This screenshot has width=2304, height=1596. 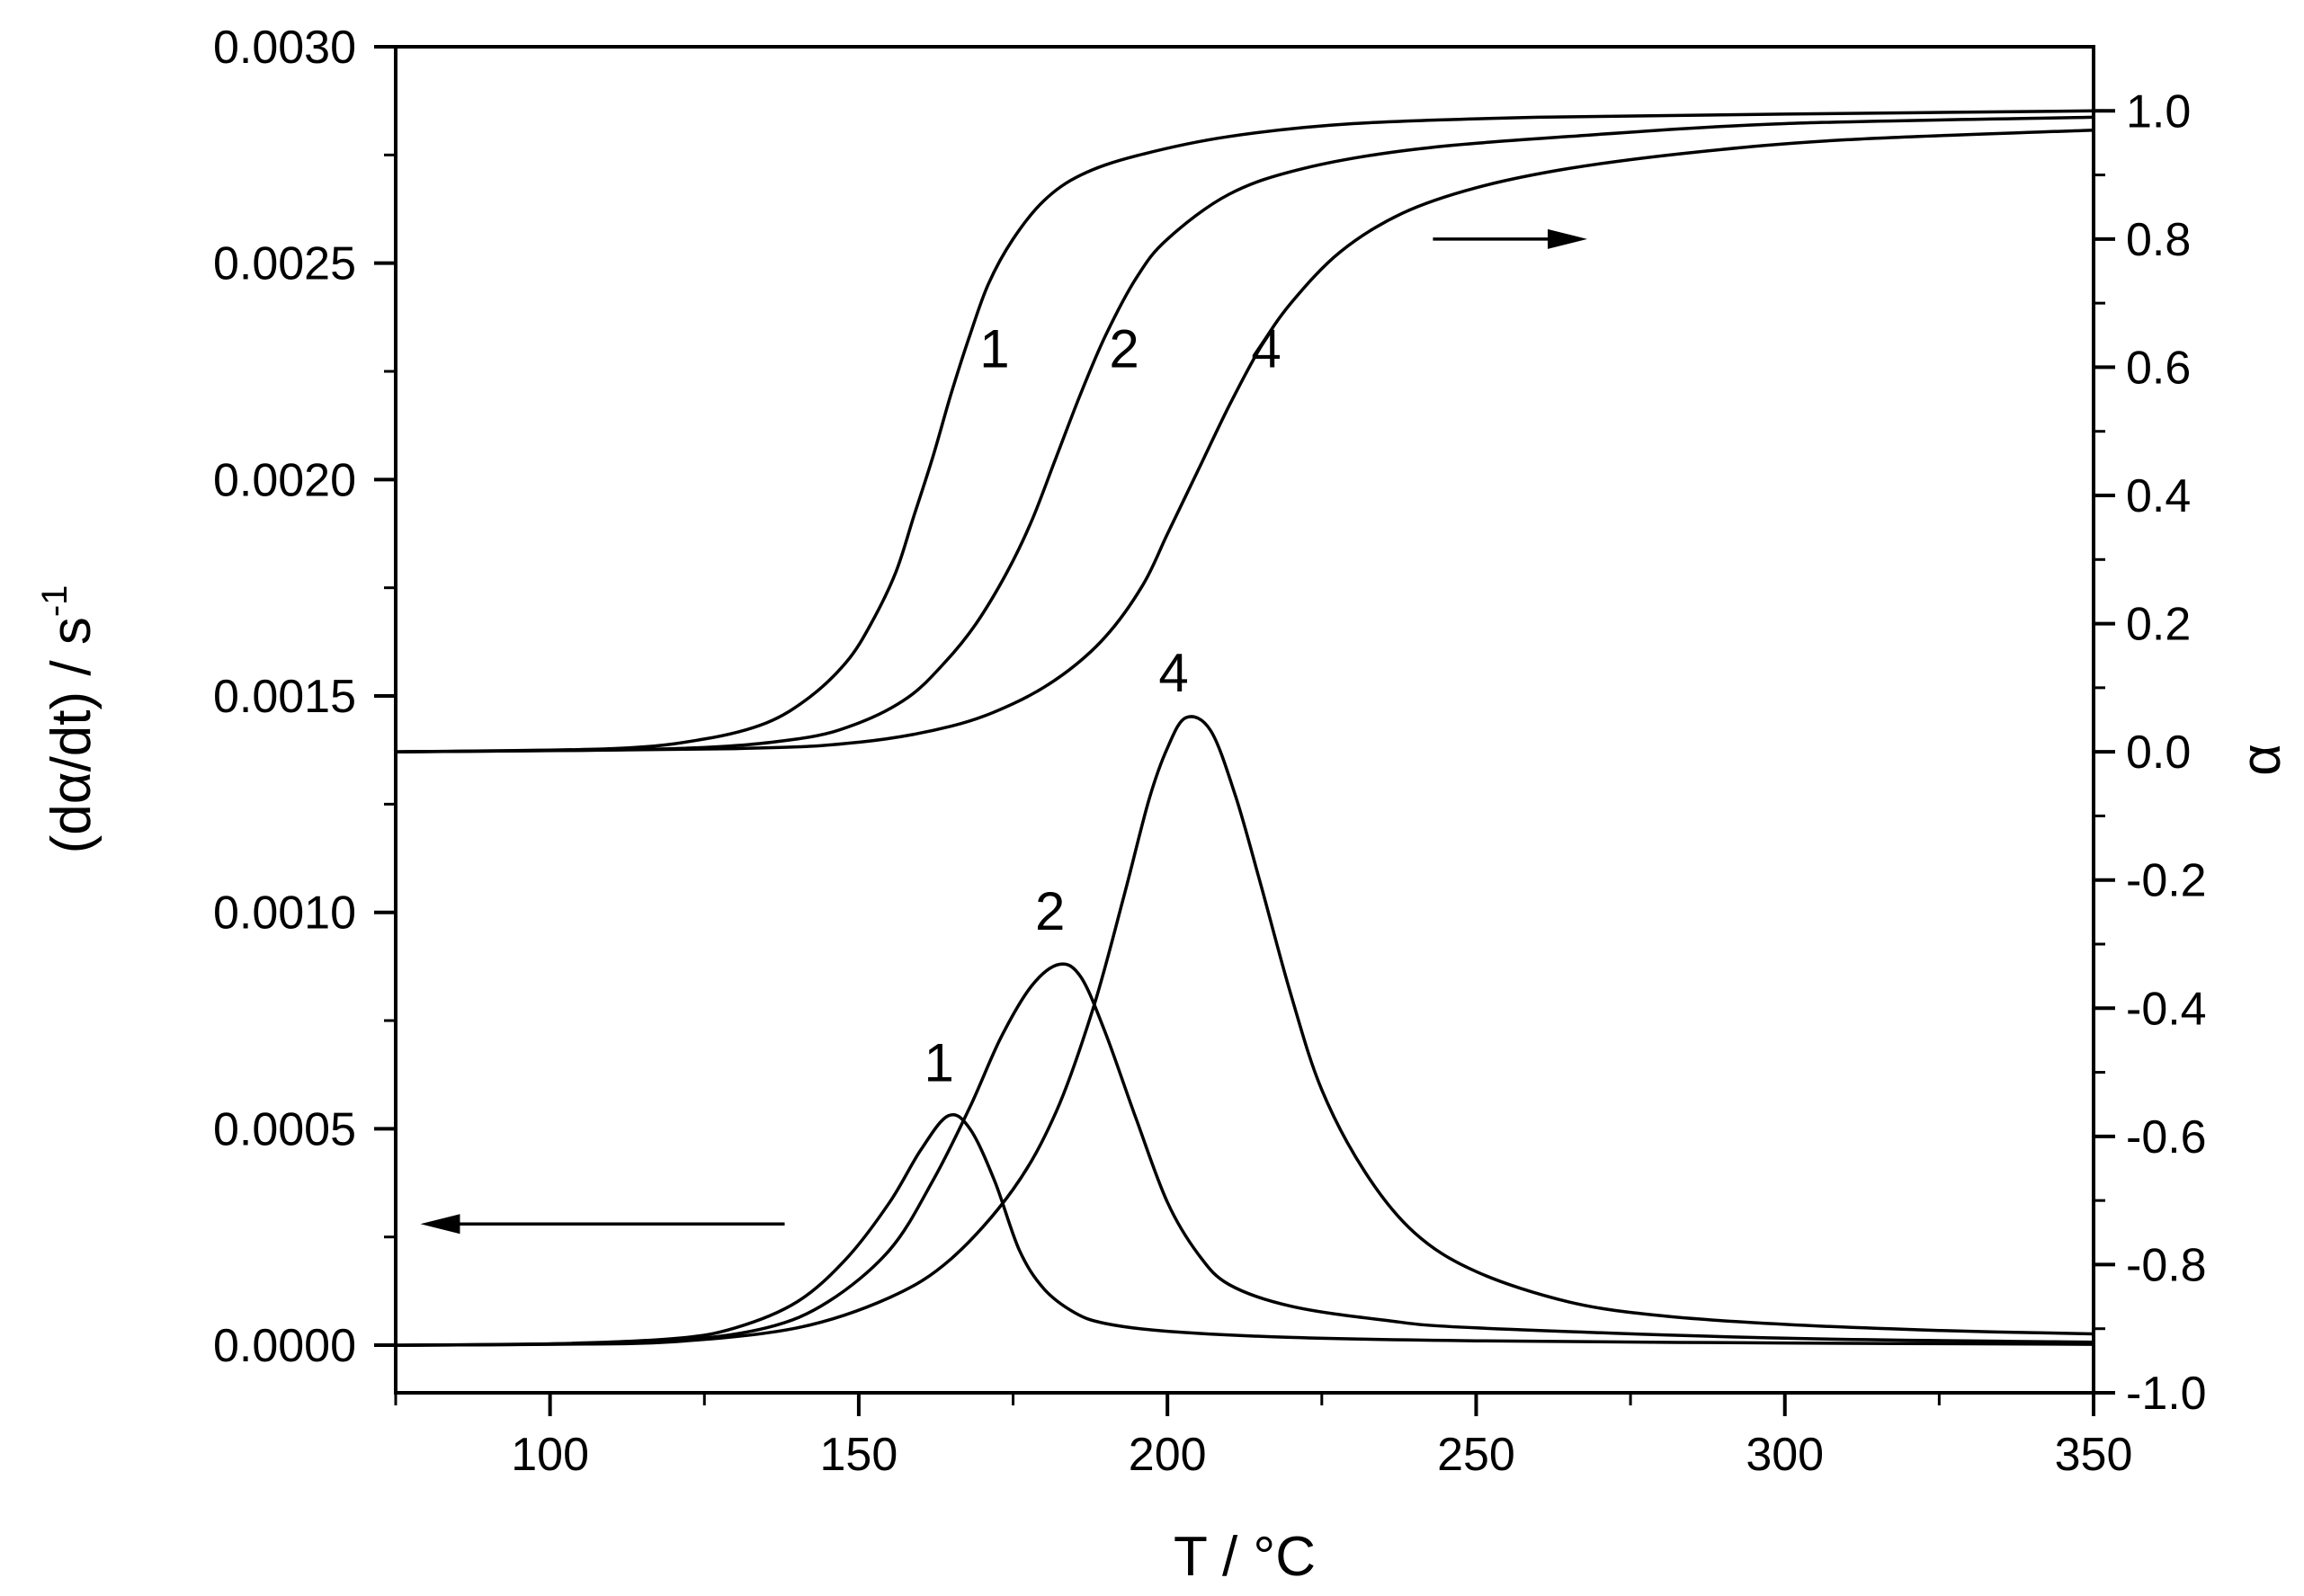 What do you see at coordinates (2261, 760) in the screenshot?
I see `y-right-axis-title: α` at bounding box center [2261, 760].